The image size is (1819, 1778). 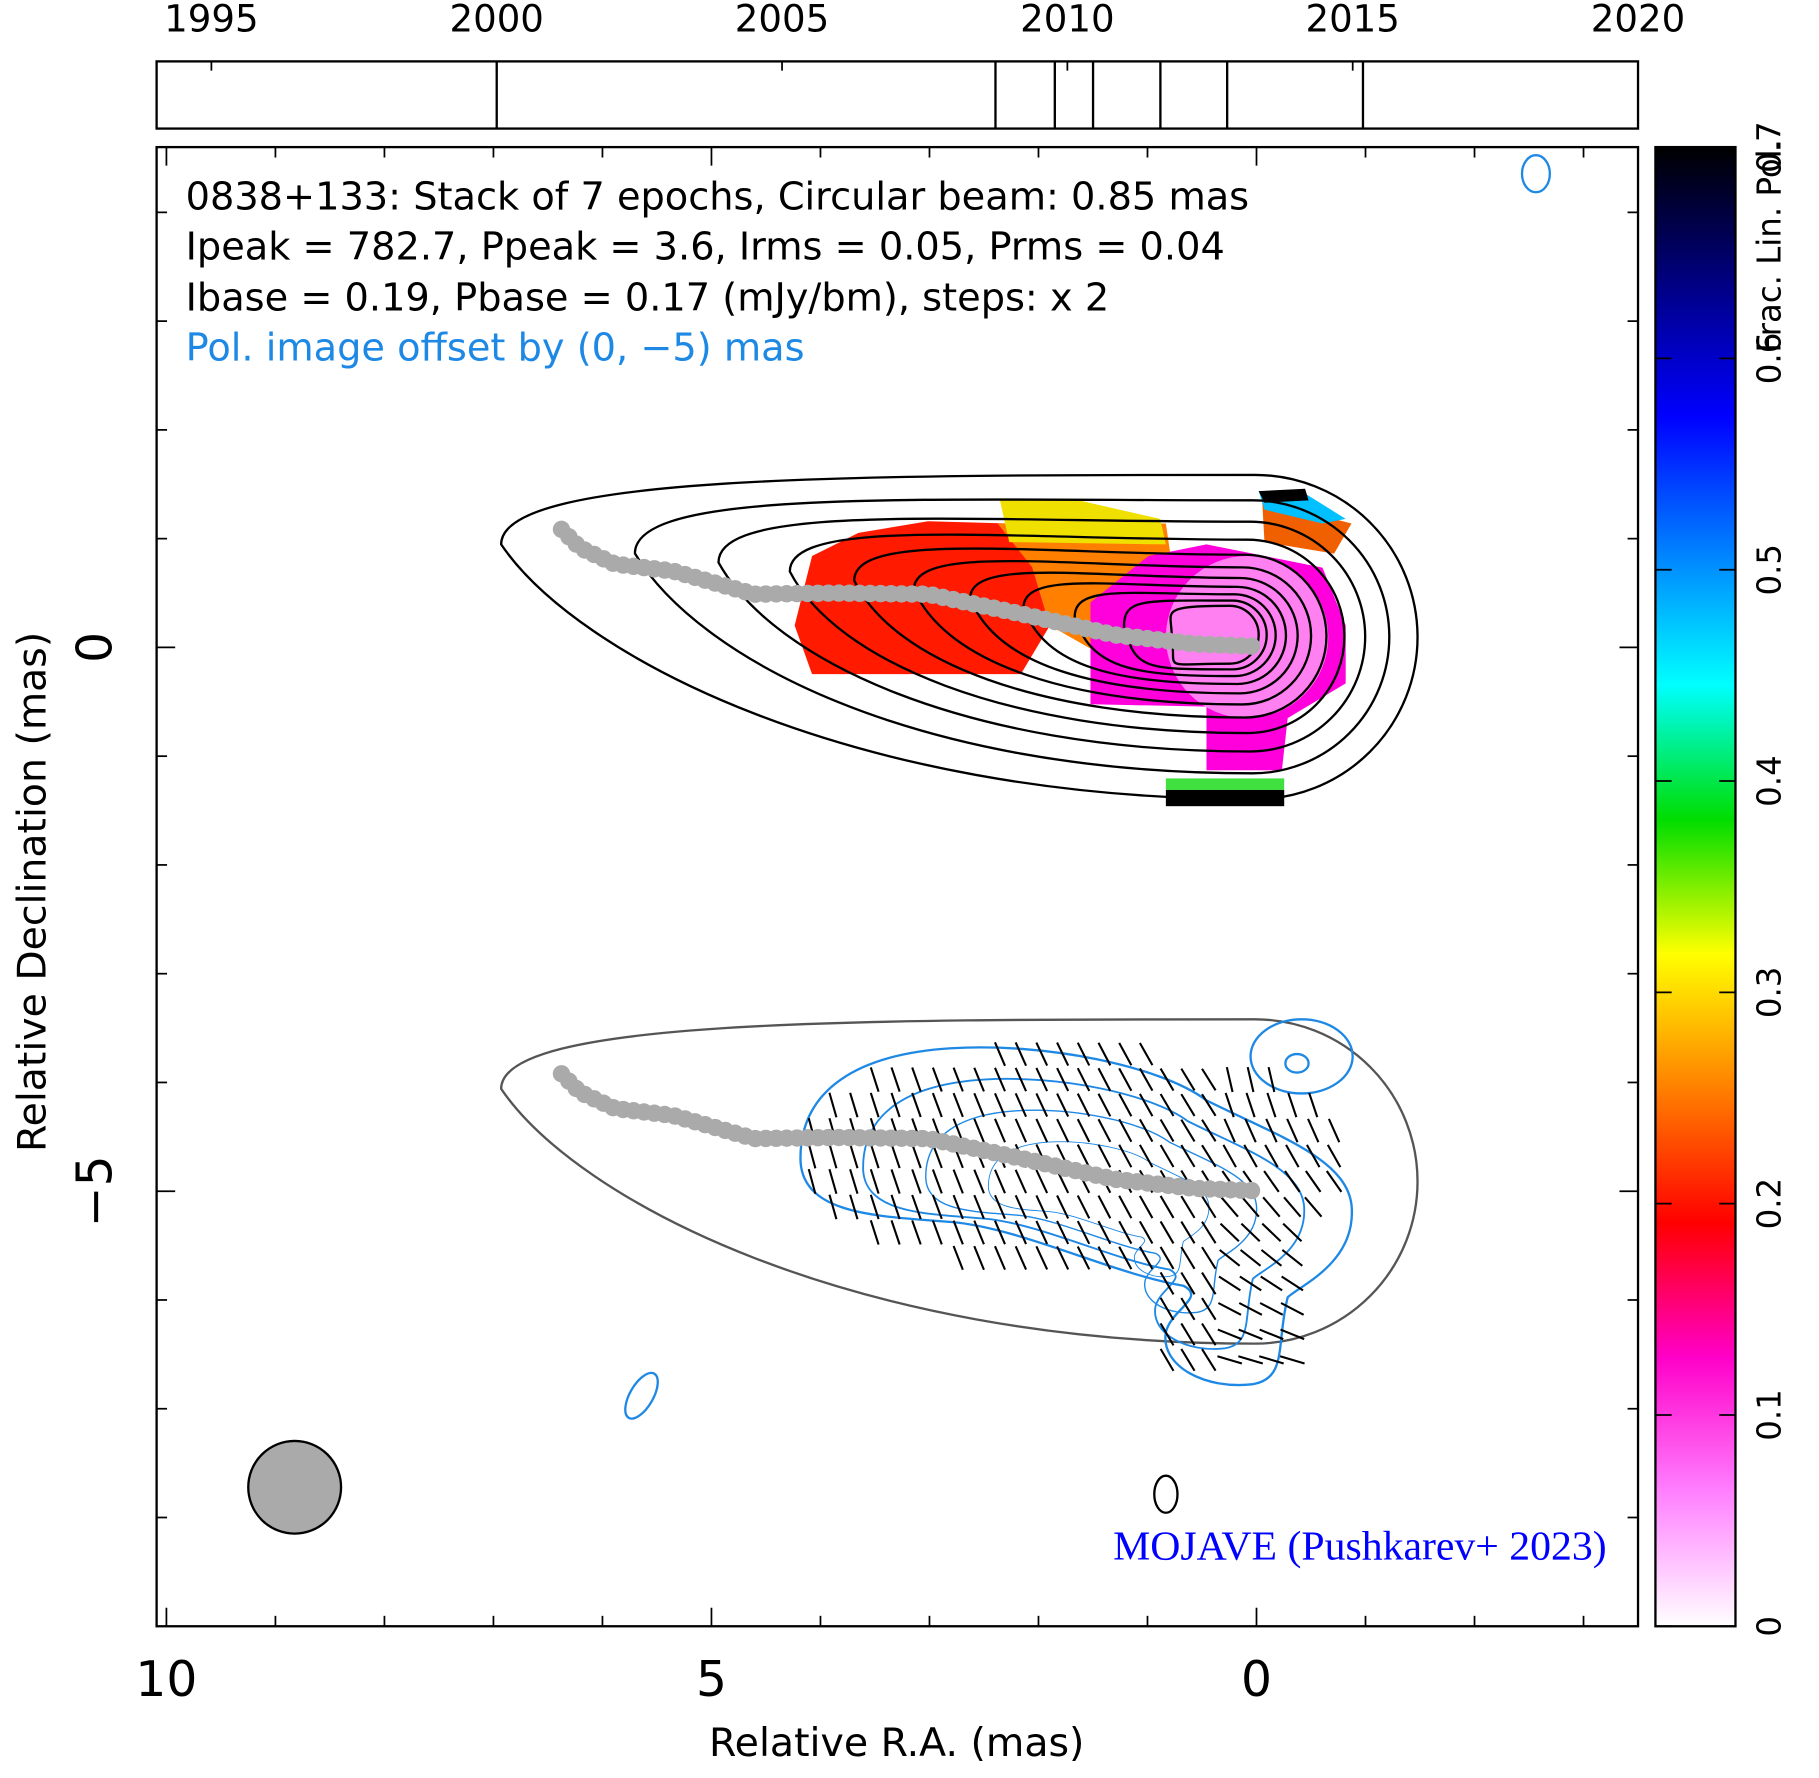 I want to click on pol-core, so click(x=1247, y=637).